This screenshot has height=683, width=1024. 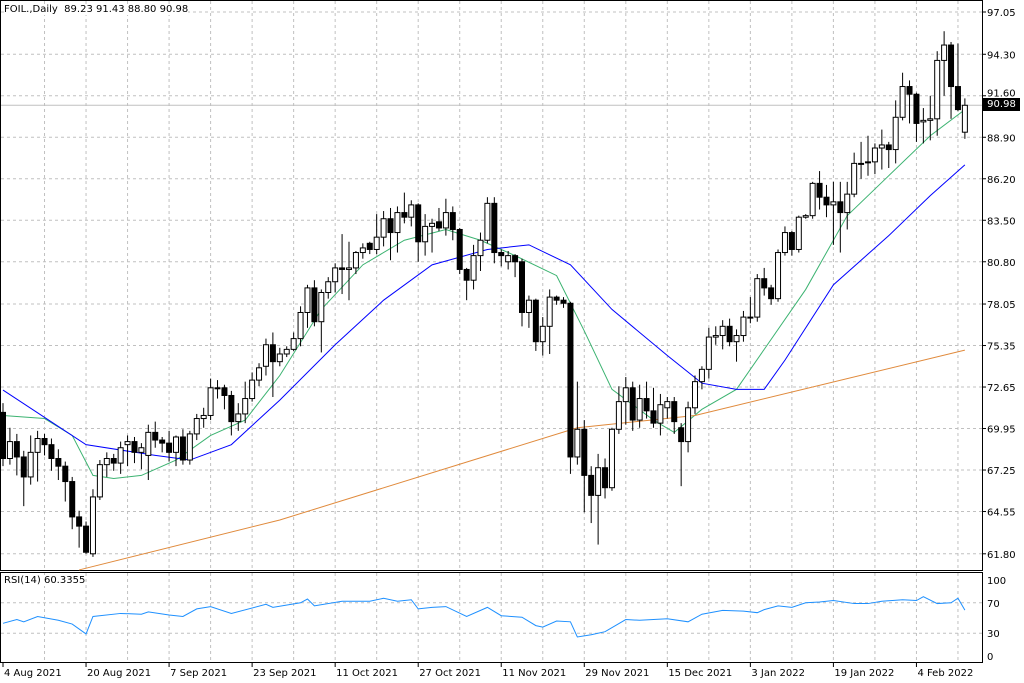 I want to click on price-tick-label: 64.55, so click(x=1001, y=513).